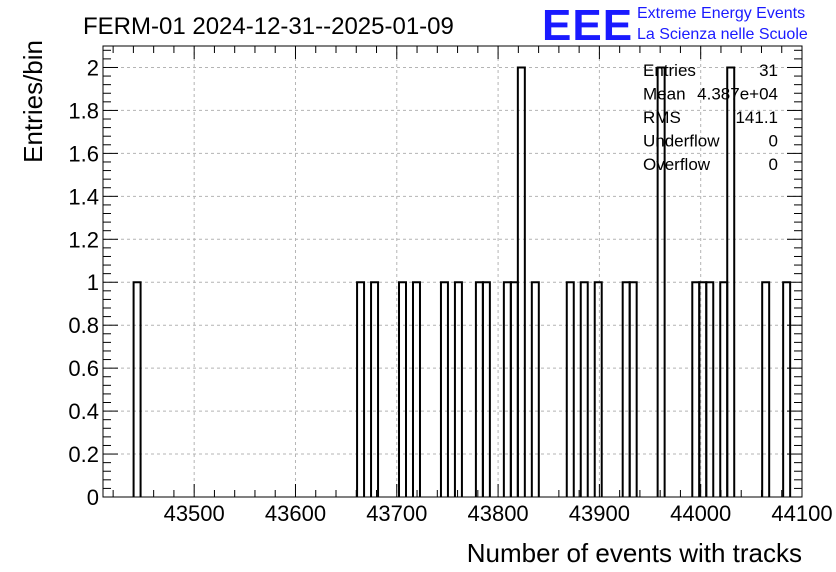  What do you see at coordinates (83, 325) in the screenshot?
I see `y-tick-label: 0.8` at bounding box center [83, 325].